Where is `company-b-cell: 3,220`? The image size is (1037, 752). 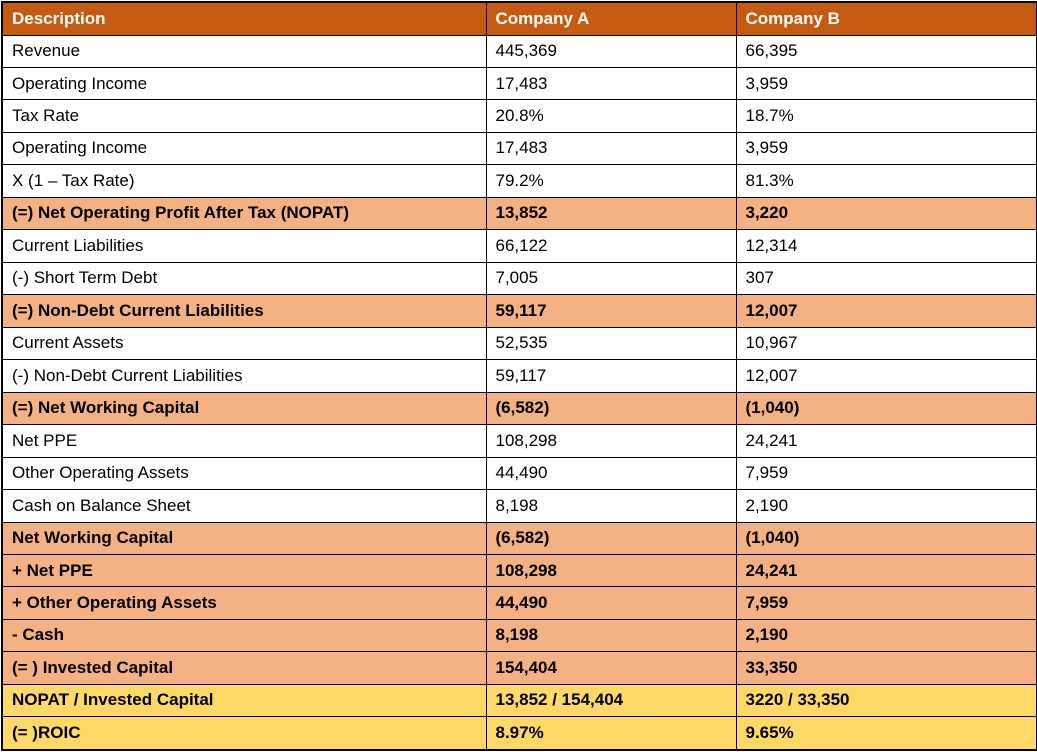 company-b-cell: 3,220 is located at coordinates (886, 213).